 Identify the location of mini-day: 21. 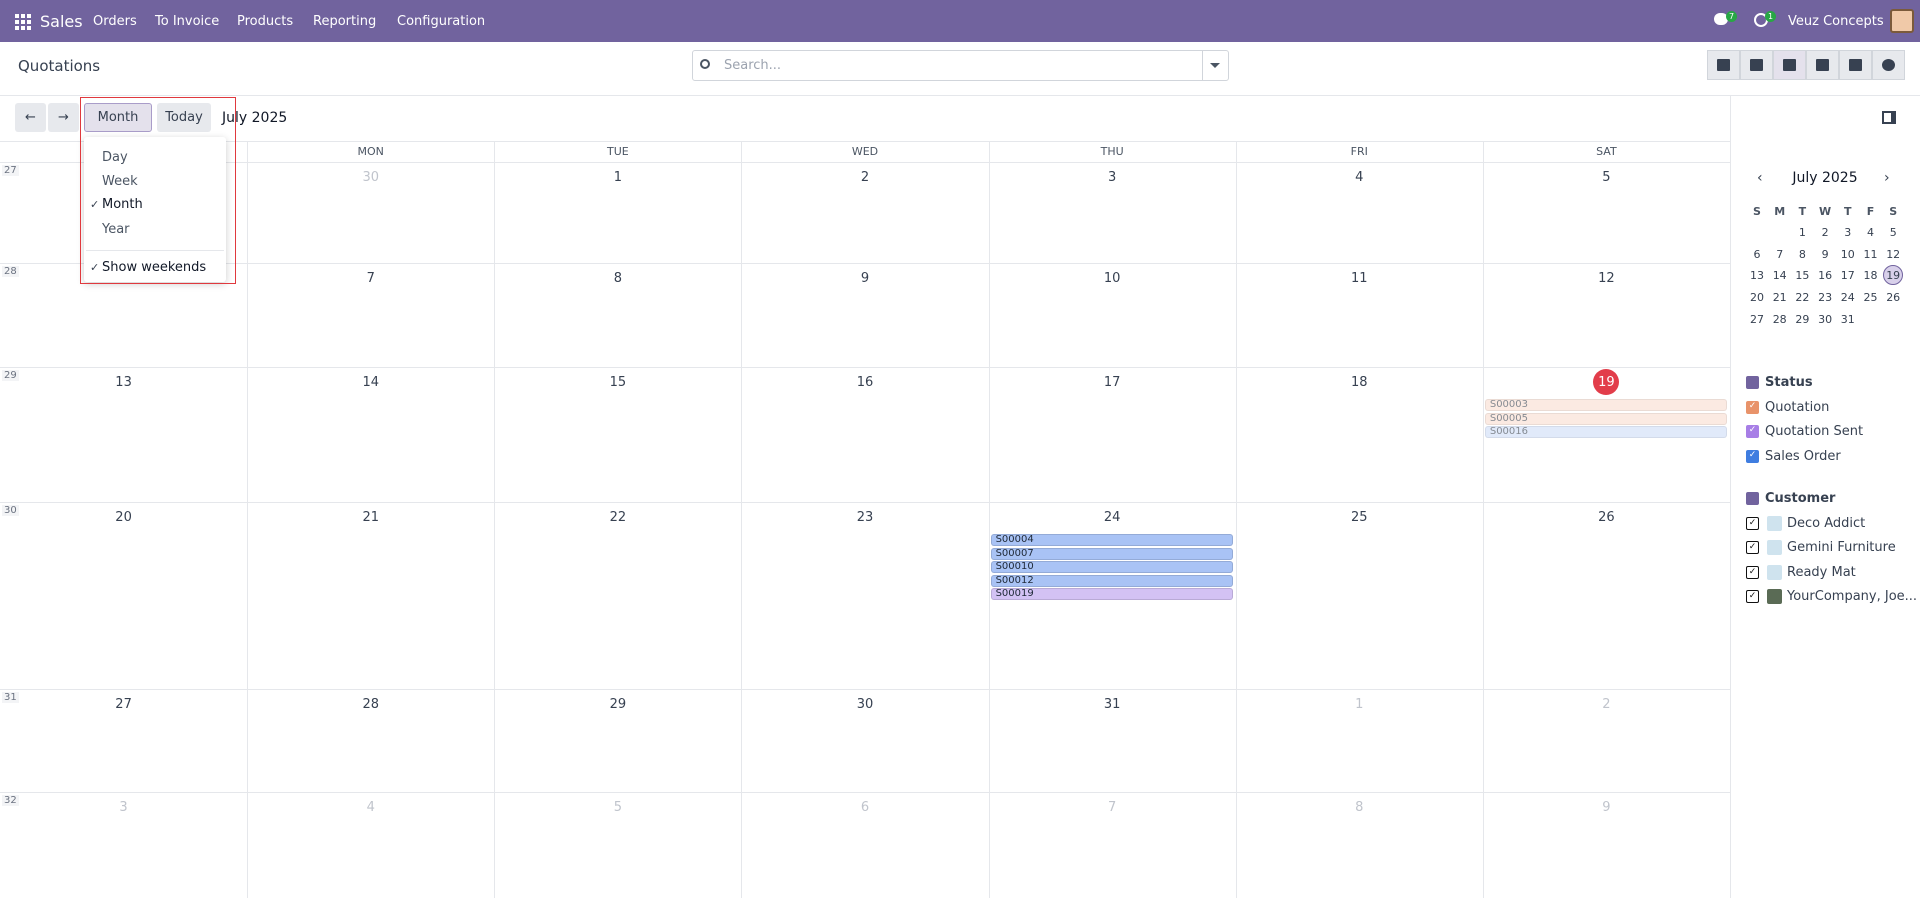
(1779, 298).